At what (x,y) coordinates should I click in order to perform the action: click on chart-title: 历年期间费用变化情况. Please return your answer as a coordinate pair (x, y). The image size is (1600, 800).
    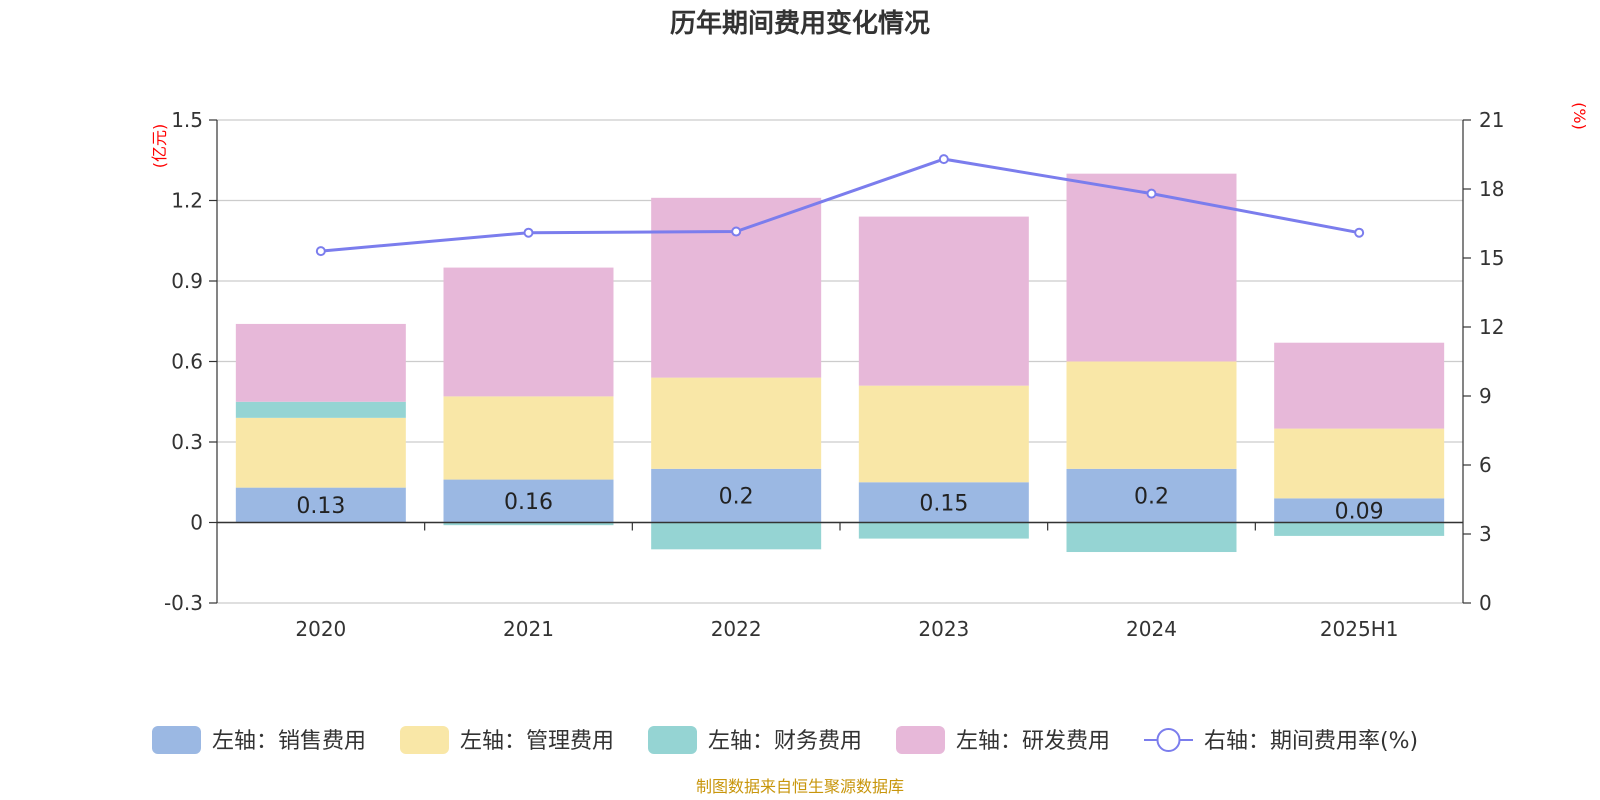
    Looking at the image, I should click on (800, 23).